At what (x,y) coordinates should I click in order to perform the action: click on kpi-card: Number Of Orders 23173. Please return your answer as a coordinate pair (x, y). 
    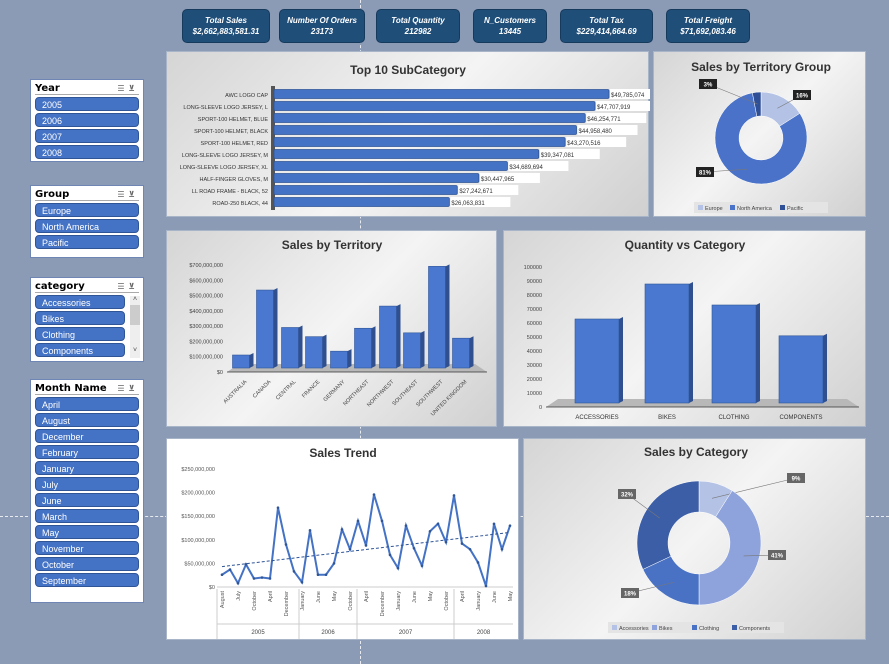
    Looking at the image, I should click on (322, 26).